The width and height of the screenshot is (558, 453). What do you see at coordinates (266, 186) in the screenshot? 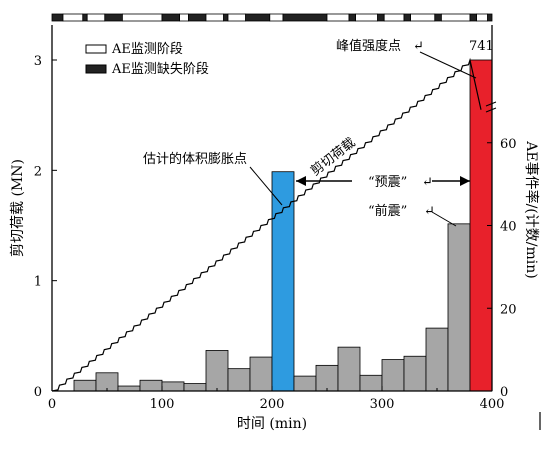
I see `volume-expansion-leader` at bounding box center [266, 186].